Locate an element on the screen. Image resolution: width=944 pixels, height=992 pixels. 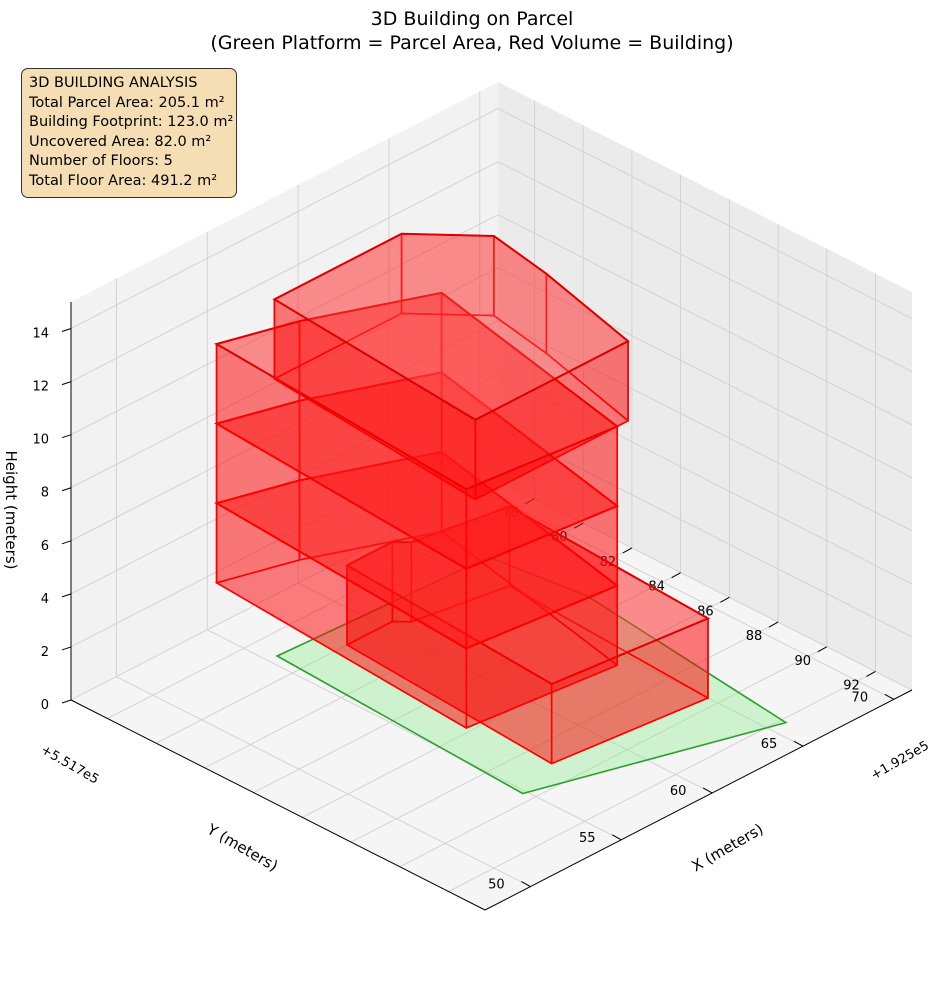
chart-title: 3D Building on Parcel is located at coordinates (472, 19).